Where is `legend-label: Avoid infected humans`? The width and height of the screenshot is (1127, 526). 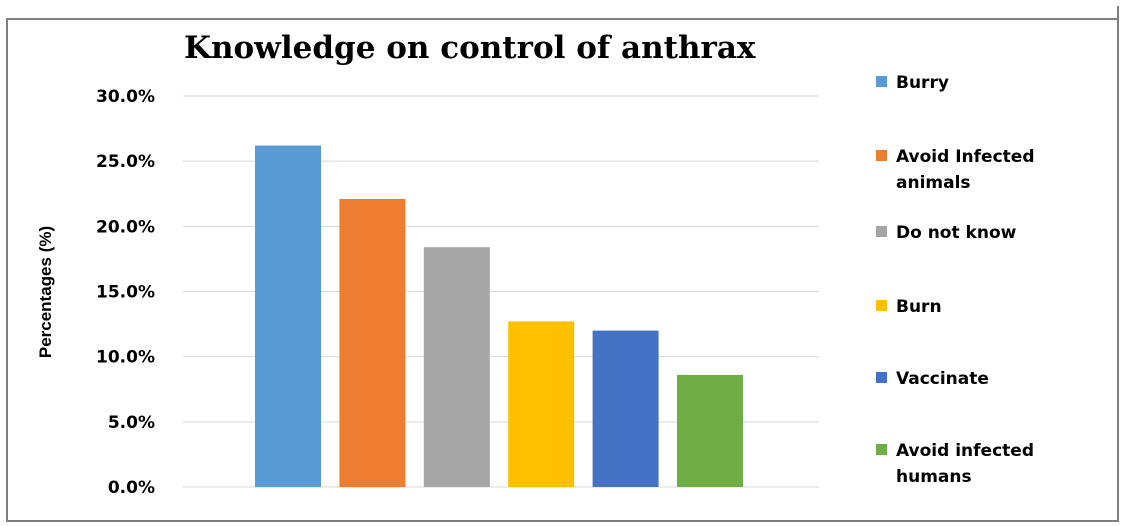
legend-label: Avoid infected humans is located at coordinates (965, 464).